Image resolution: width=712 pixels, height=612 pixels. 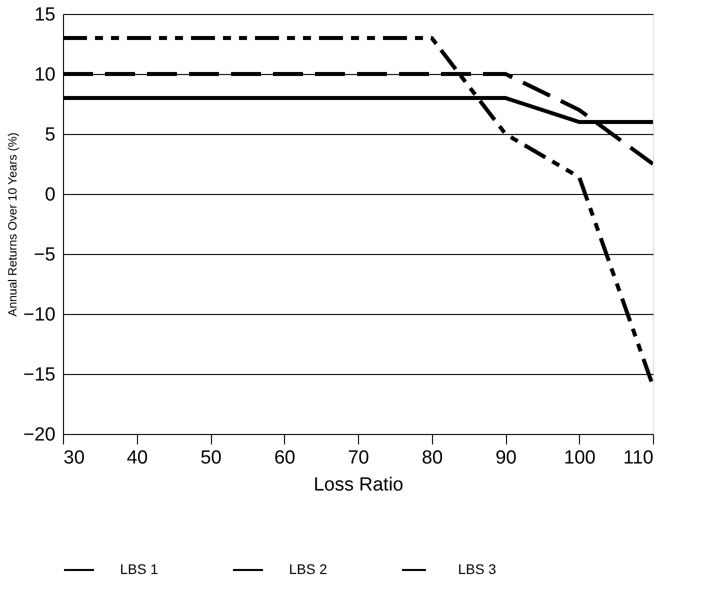 I want to click on y-axis-title: Annual Returns Over 10 Years (%), so click(x=12, y=224).